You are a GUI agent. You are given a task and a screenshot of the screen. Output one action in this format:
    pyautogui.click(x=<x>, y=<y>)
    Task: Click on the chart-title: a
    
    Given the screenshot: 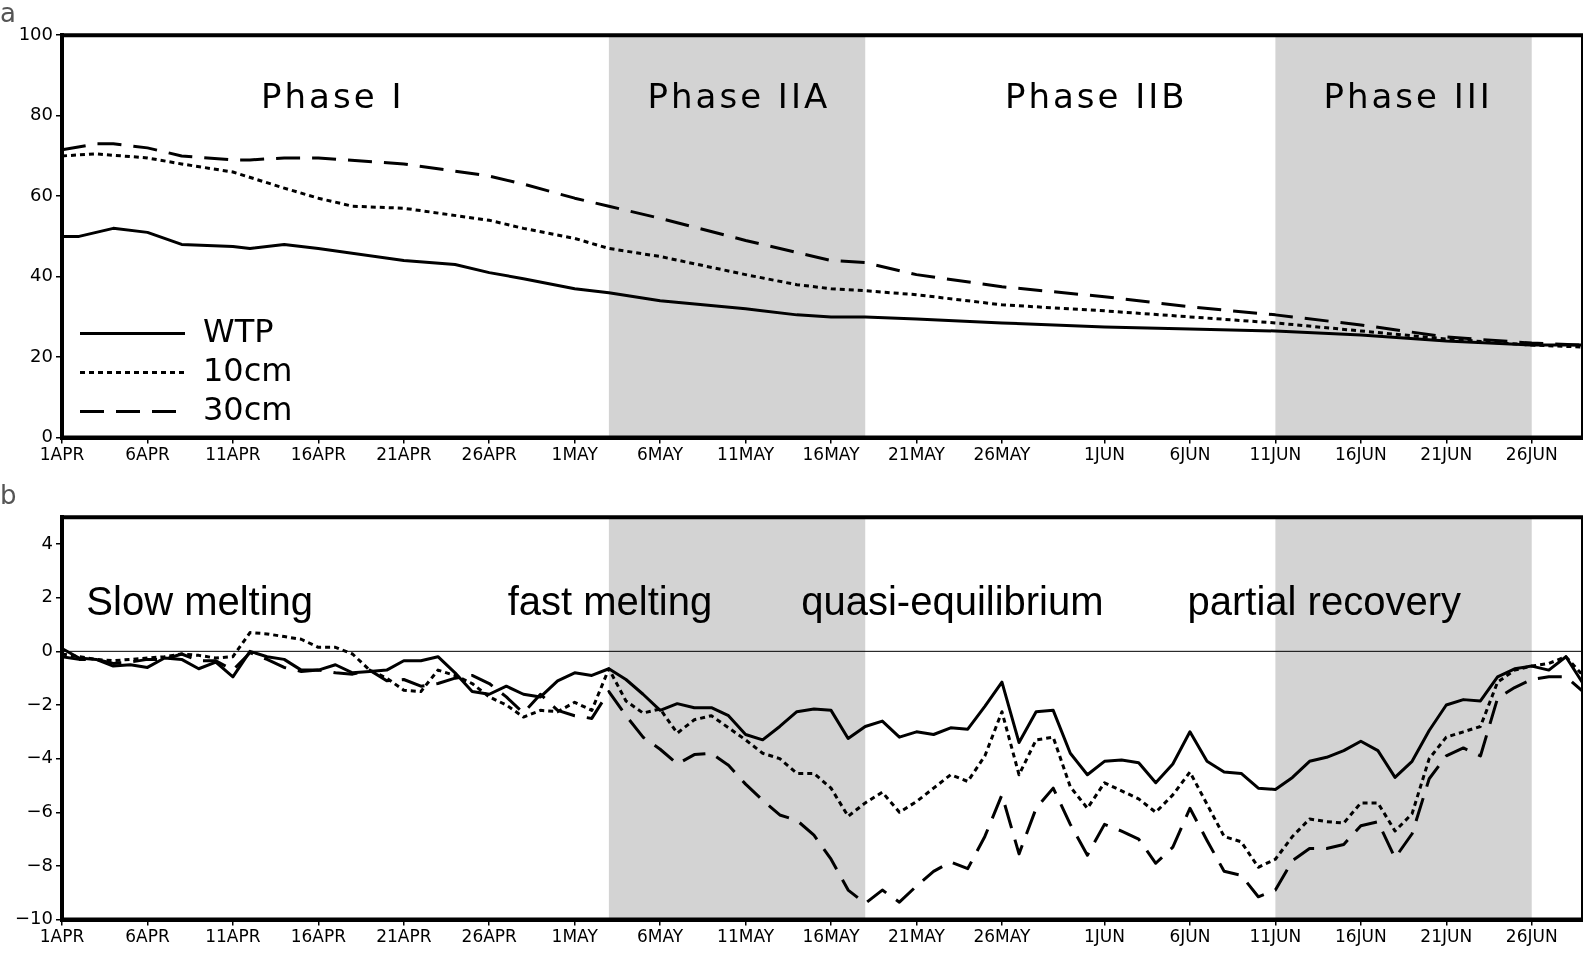 What is the action you would take?
    pyautogui.click(x=8, y=14)
    